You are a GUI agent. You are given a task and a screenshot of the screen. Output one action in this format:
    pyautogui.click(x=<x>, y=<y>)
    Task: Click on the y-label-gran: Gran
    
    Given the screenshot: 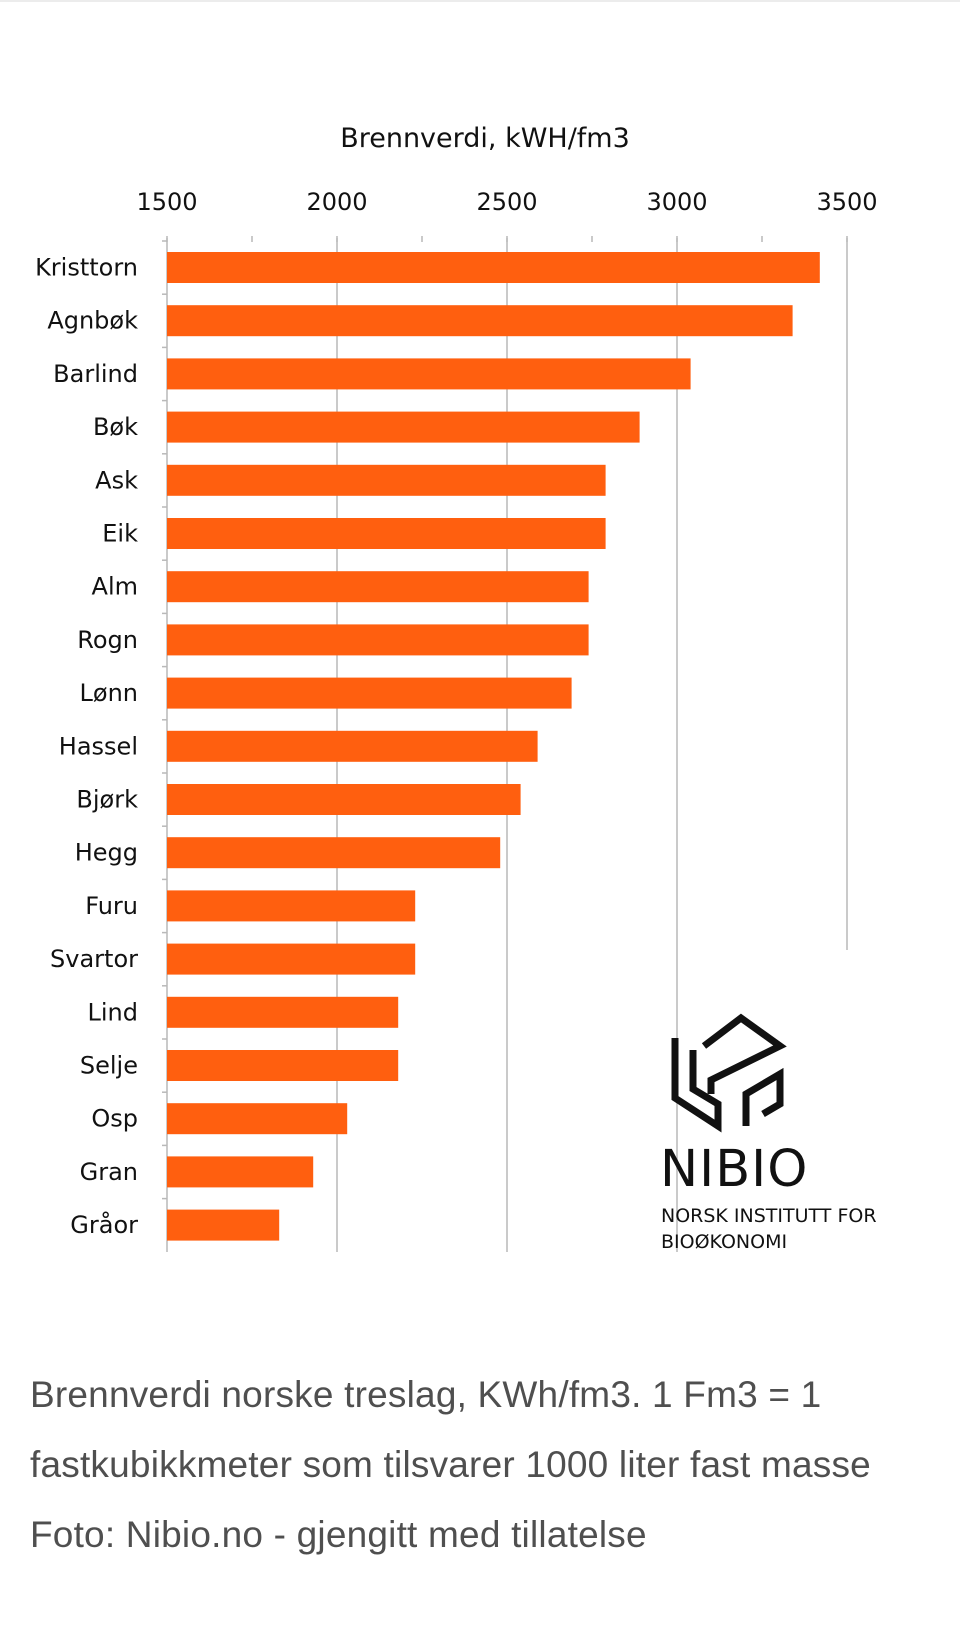 What is the action you would take?
    pyautogui.click(x=109, y=1172)
    